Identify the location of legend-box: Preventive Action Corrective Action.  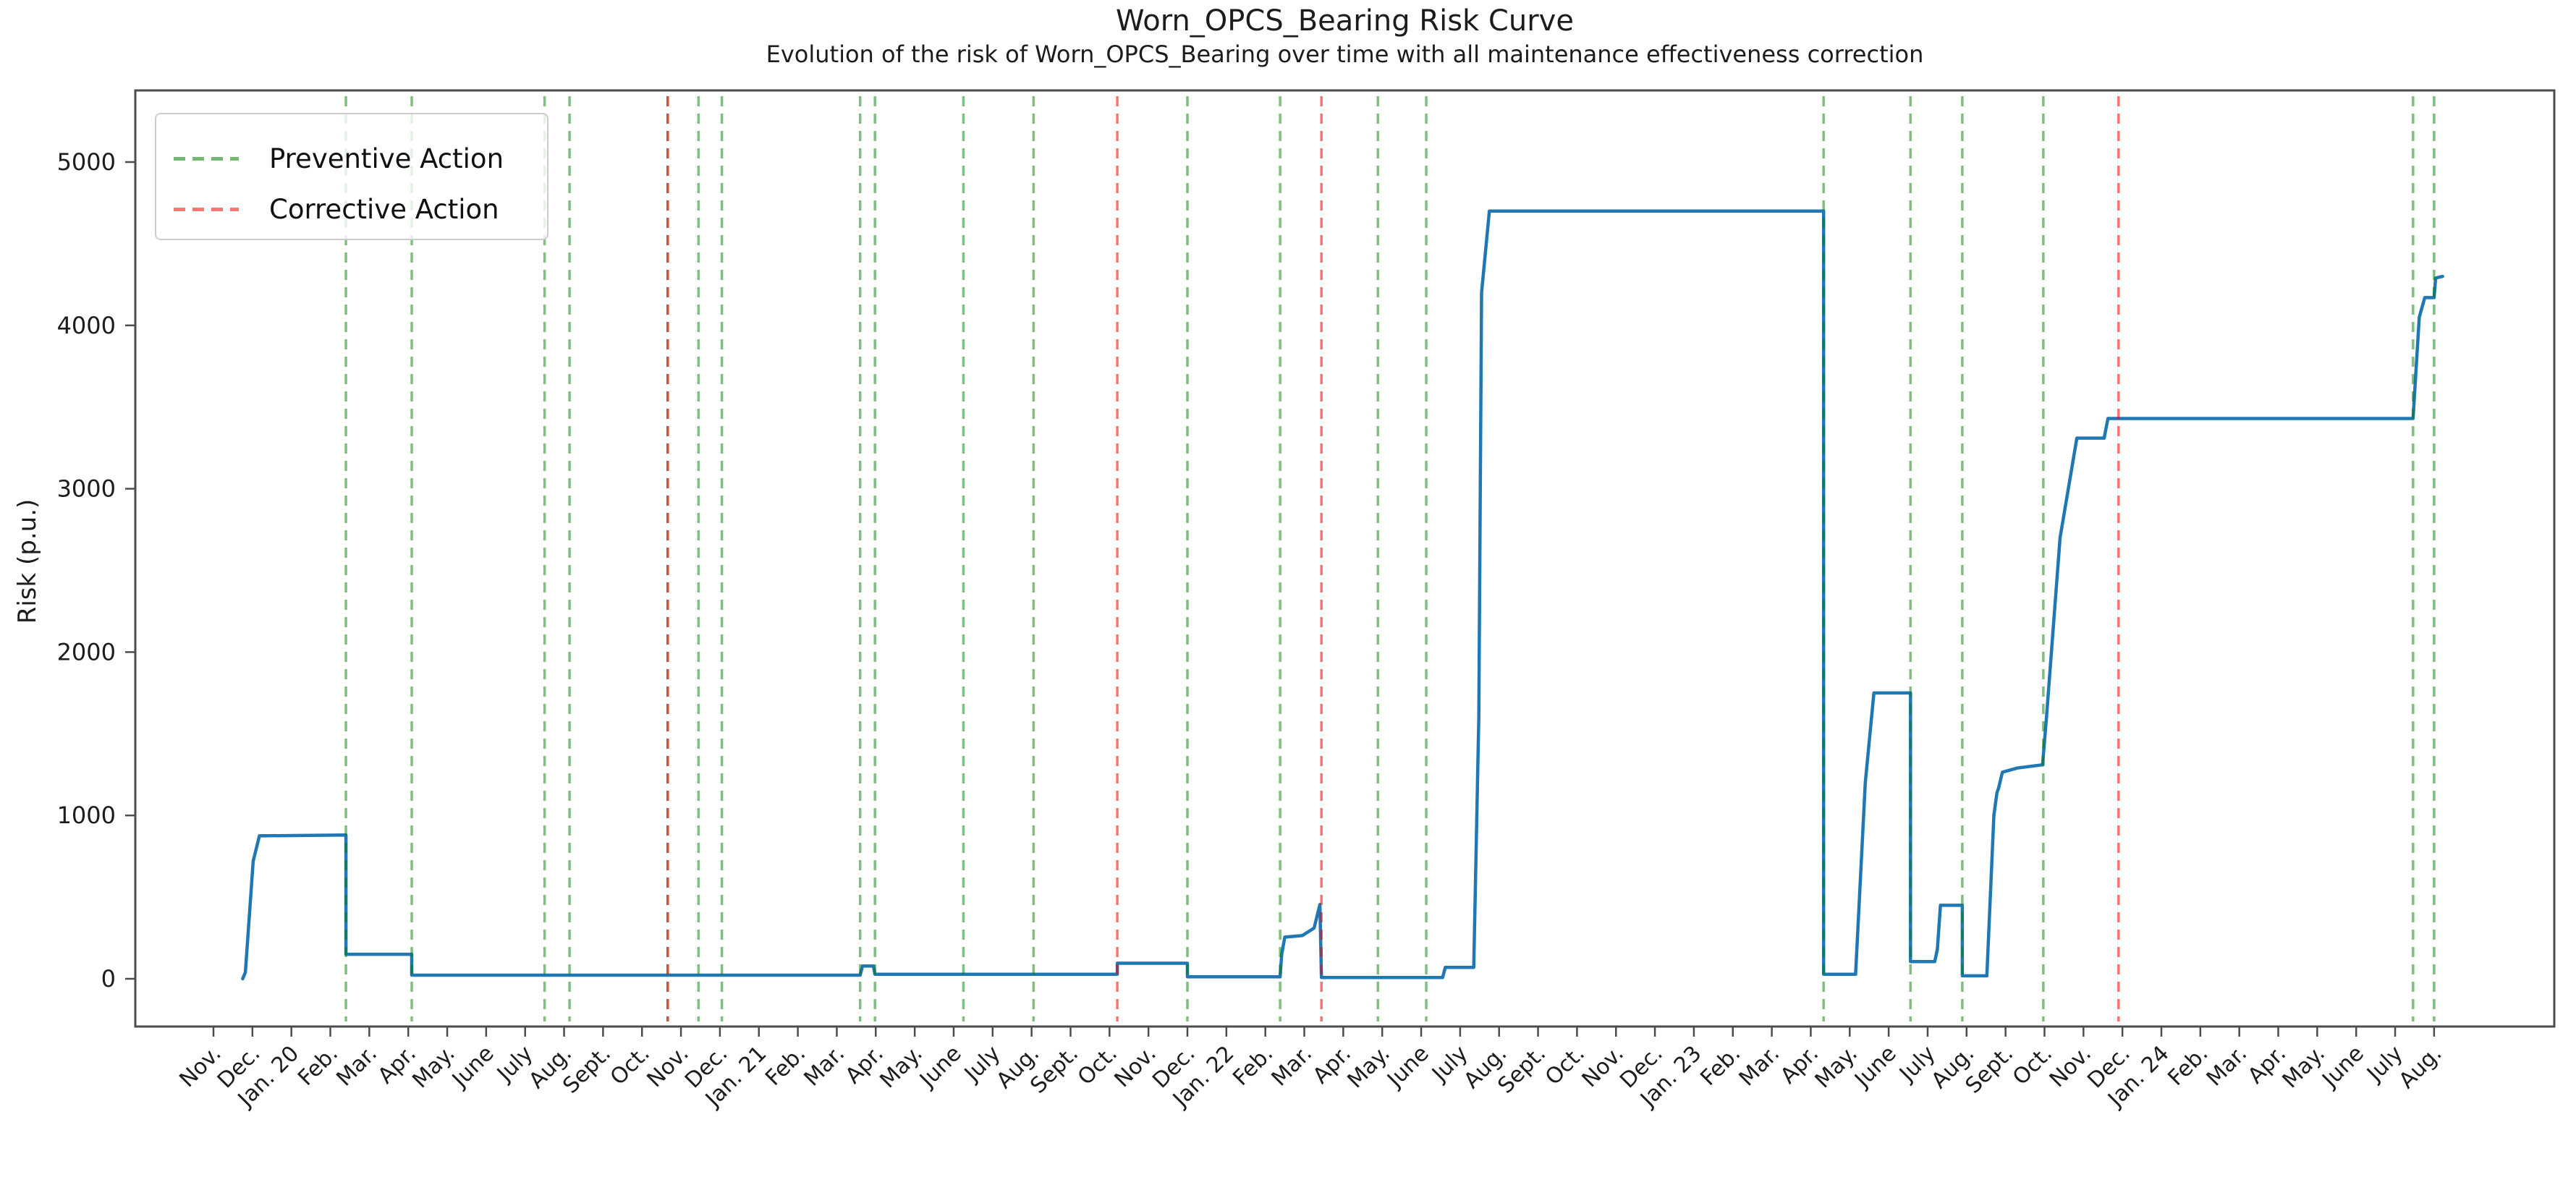
(351, 176).